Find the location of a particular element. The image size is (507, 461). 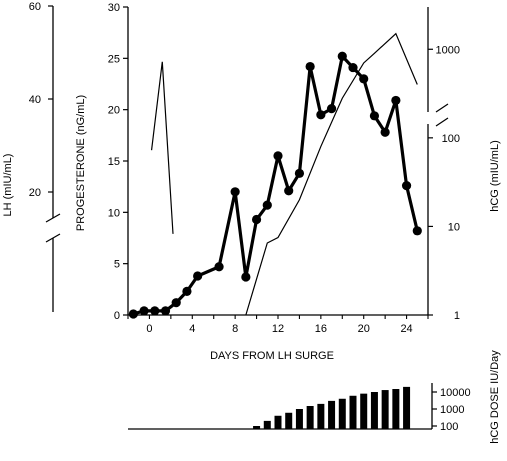

lh-tick-label: 20 is located at coordinates (35, 193).